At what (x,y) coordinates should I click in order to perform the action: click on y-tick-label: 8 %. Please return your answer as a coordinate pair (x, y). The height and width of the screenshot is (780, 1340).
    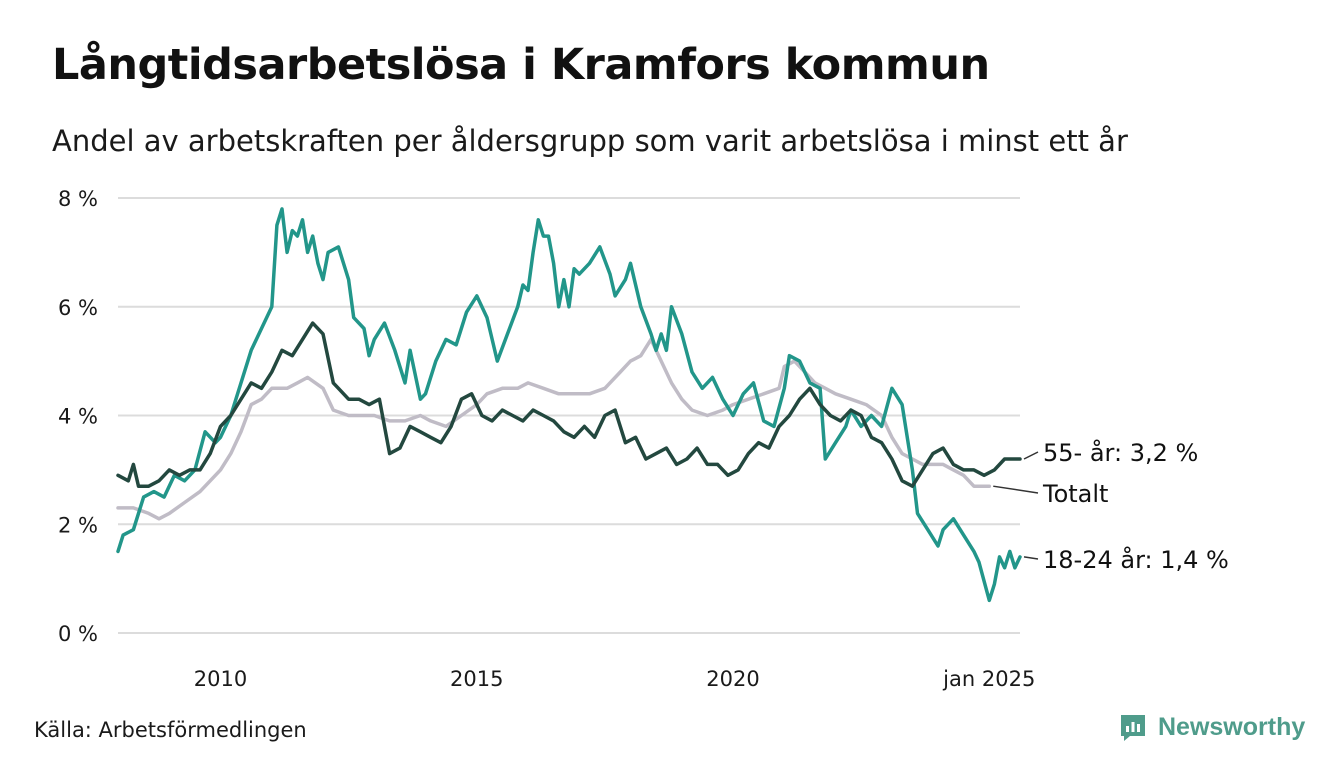
    Looking at the image, I should click on (78, 199).